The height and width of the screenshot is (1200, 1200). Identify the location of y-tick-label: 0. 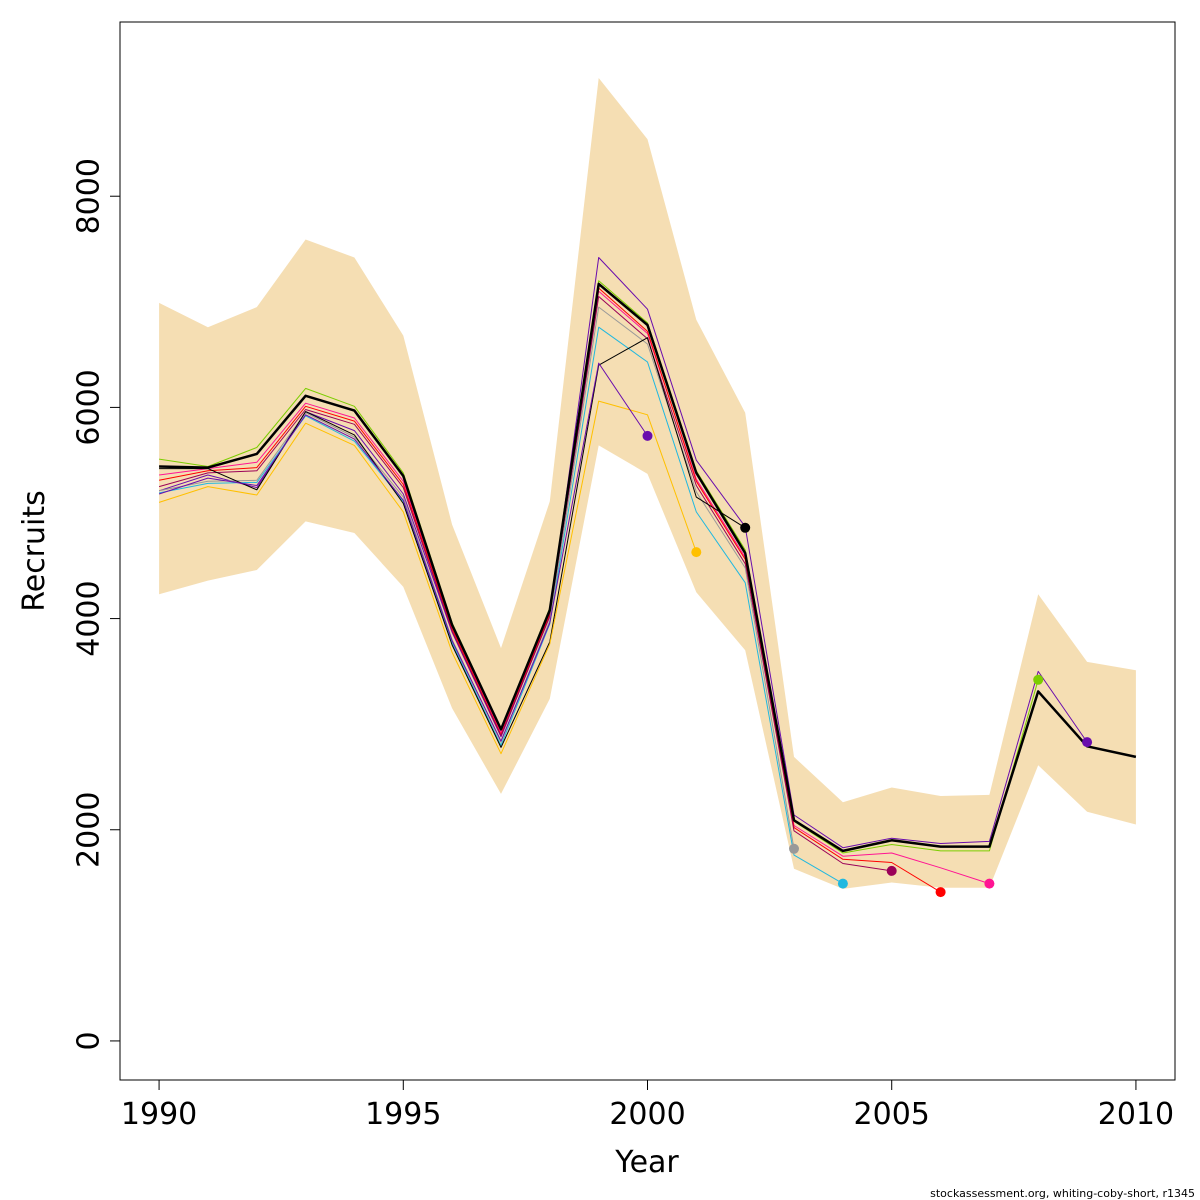
(89, 1040).